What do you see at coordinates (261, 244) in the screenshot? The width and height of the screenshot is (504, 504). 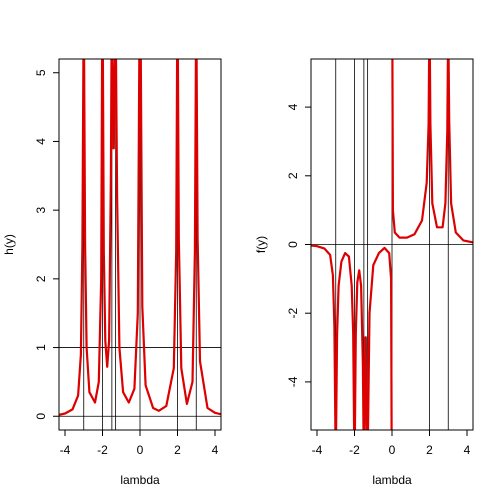 I see `panel-f-y-axis-title: f(y)` at bounding box center [261, 244].